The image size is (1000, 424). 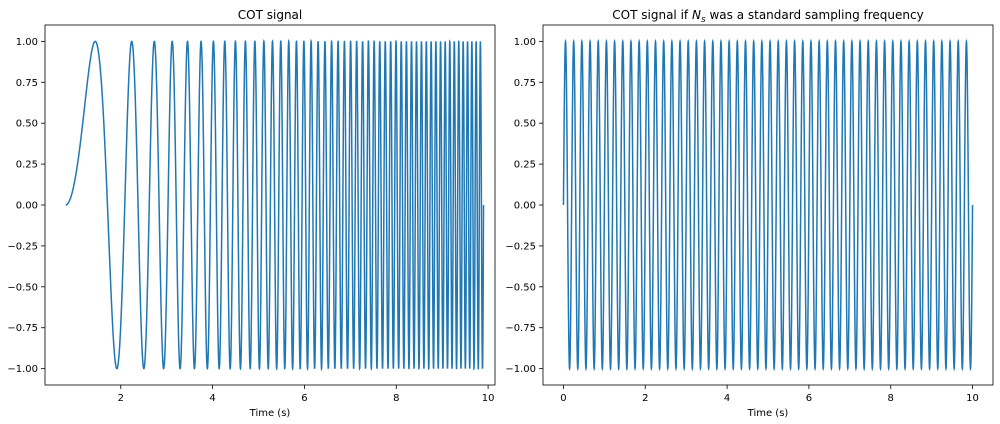 I want to click on chart-right-yticks: 1.00 0.75 0.50 0.25 0.00 −0.25 −0.50 −0.75 −1.00, so click(x=524, y=206).